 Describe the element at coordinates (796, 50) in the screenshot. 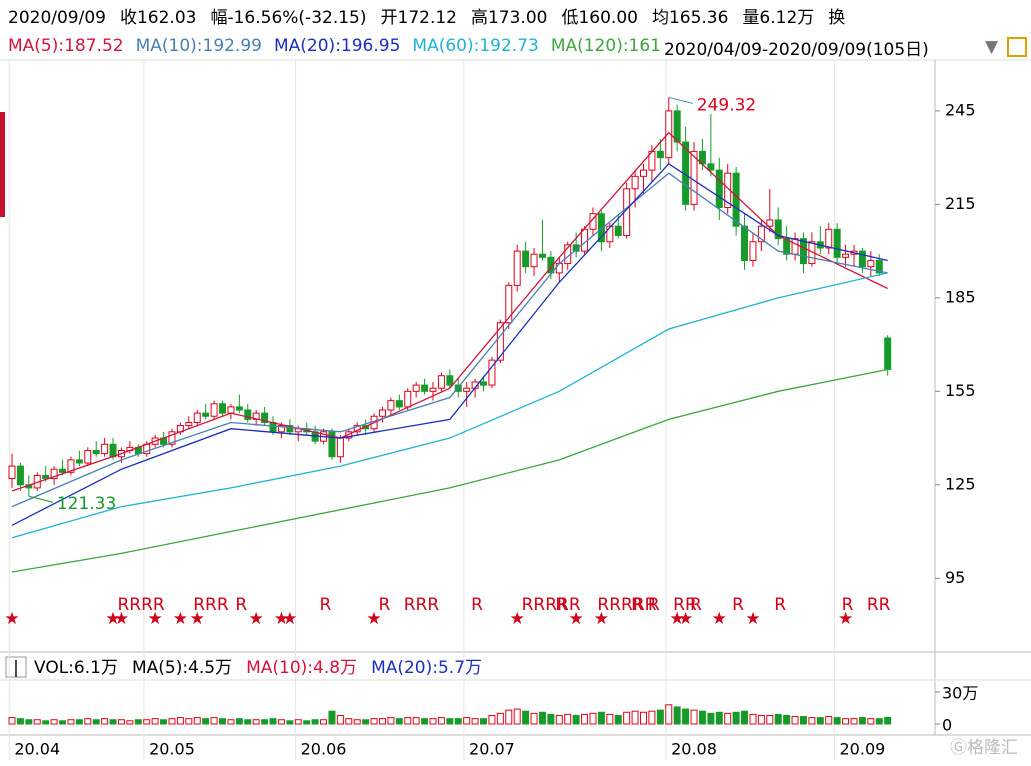

I see `range-label: 2020/04/09-2020/09/09(105日)` at that location.